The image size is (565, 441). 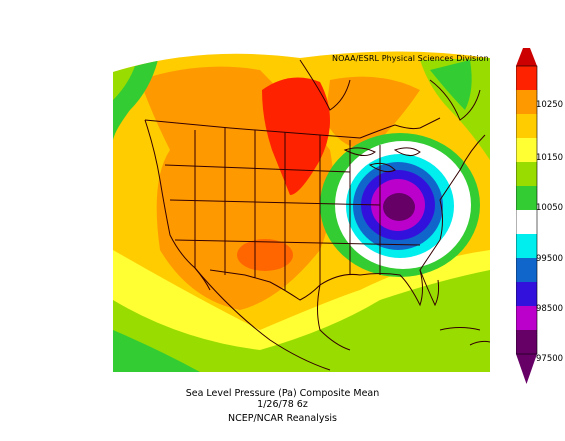 I want to click on colorbar-label-97500: 97500, so click(x=550, y=359).